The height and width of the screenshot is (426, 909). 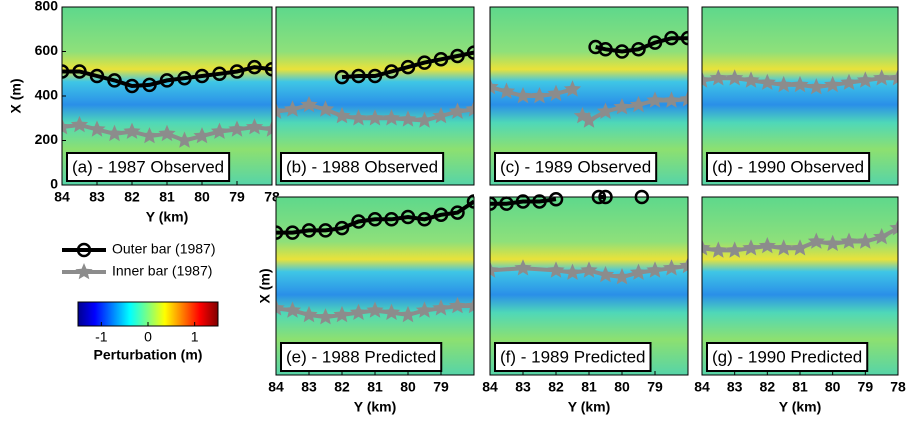 I want to click on x-tick-label: 78, so click(x=898, y=387).